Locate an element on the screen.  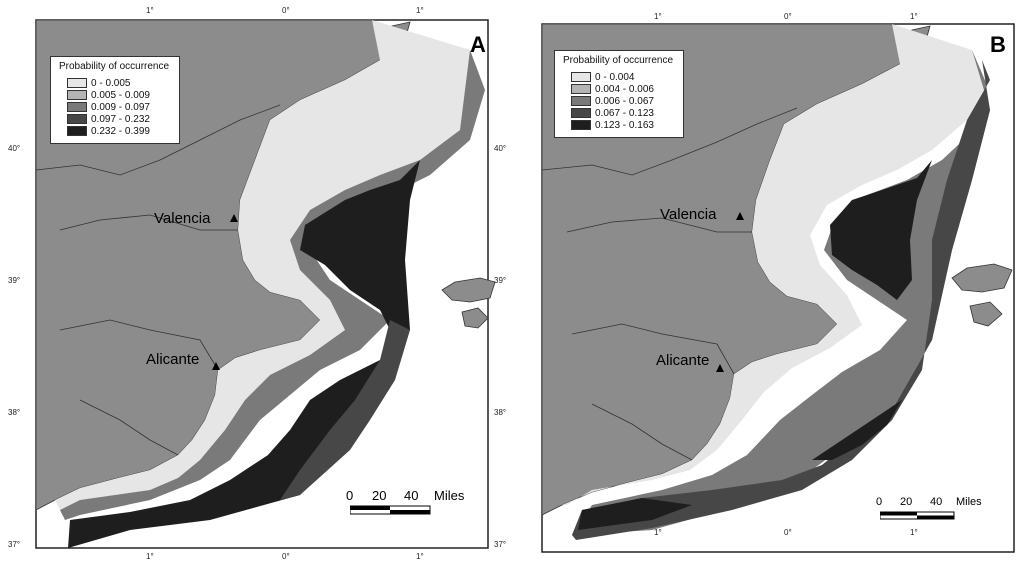
legend-range-3: 0.009 - 0.097 is located at coordinates (120, 107).